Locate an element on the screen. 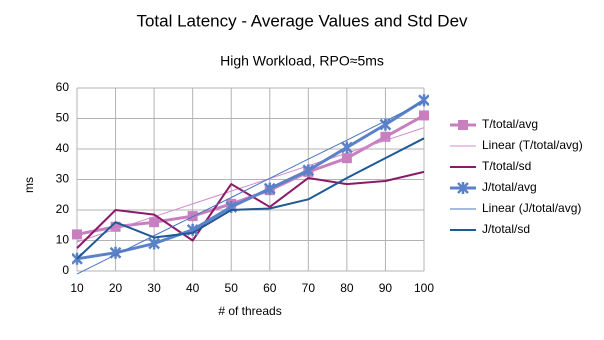 The width and height of the screenshot is (604, 340). x-tick-label: 70 is located at coordinates (309, 288).